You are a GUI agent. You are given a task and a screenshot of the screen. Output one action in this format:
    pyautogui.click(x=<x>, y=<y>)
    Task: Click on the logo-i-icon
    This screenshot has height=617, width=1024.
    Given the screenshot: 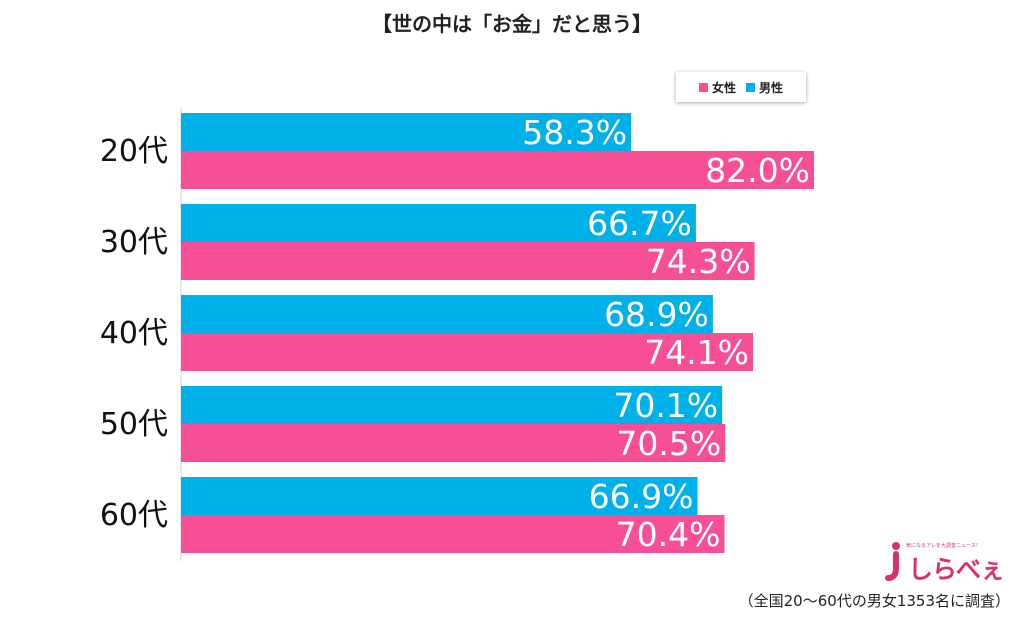 What is the action you would take?
    pyautogui.click(x=892, y=561)
    